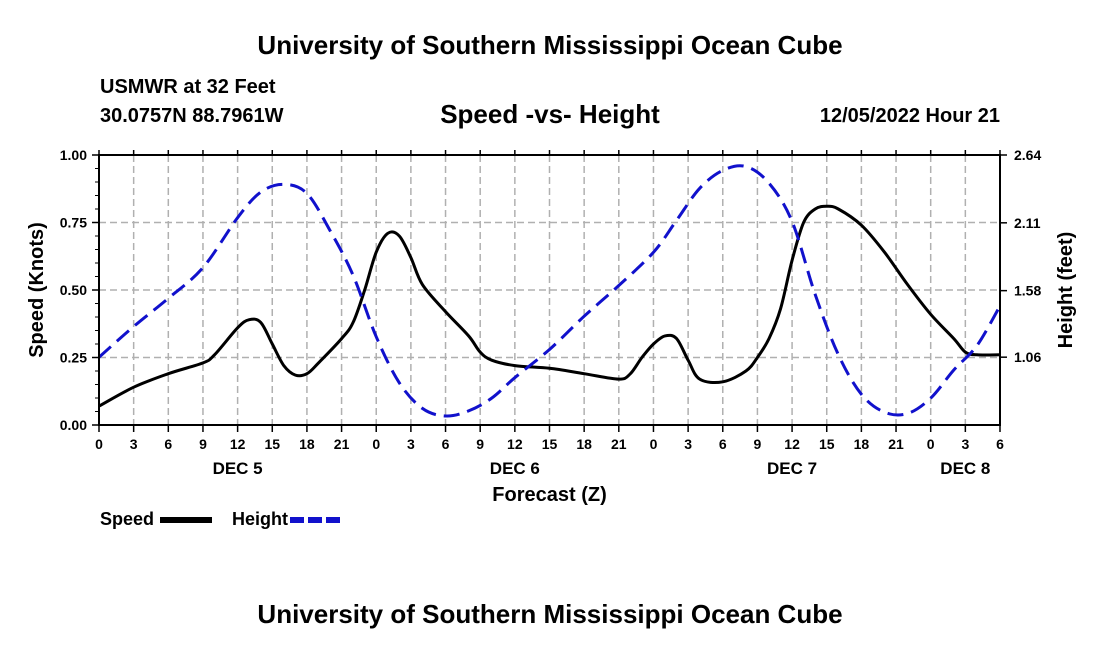  I want to click on day-label: DEC 5, so click(238, 468).